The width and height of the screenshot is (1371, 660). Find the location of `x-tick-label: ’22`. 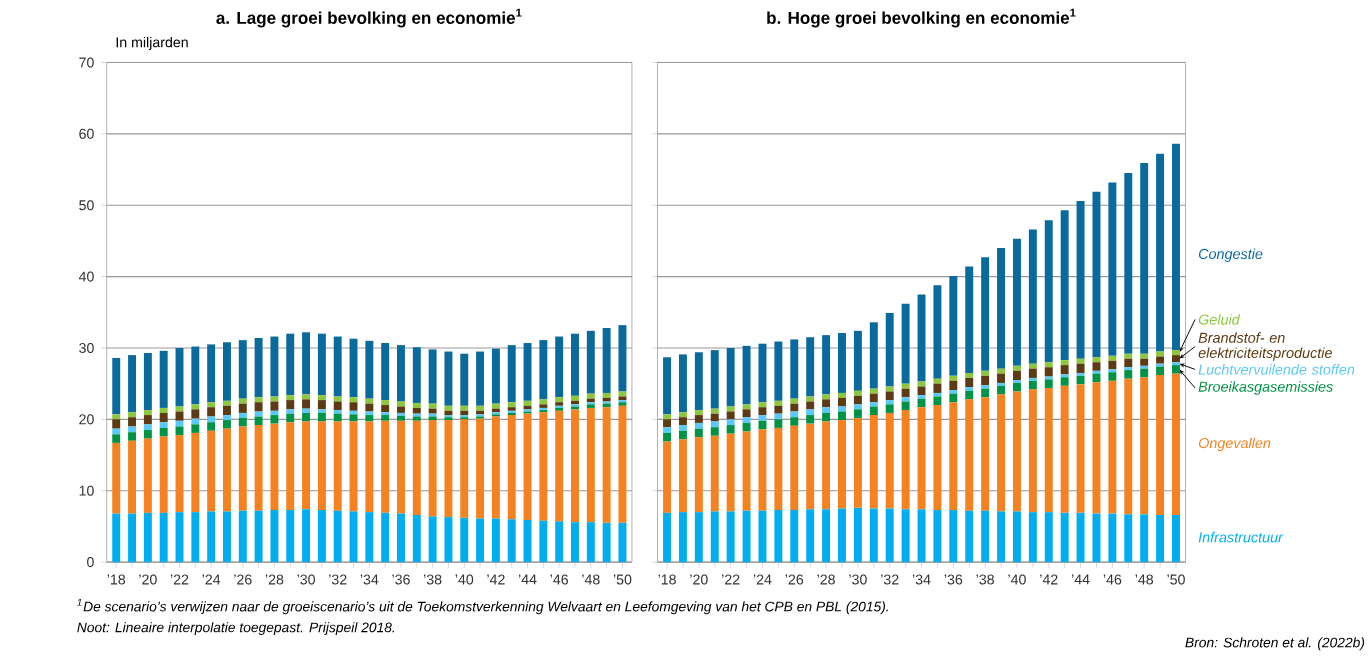

x-tick-label: ’22 is located at coordinates (731, 579).